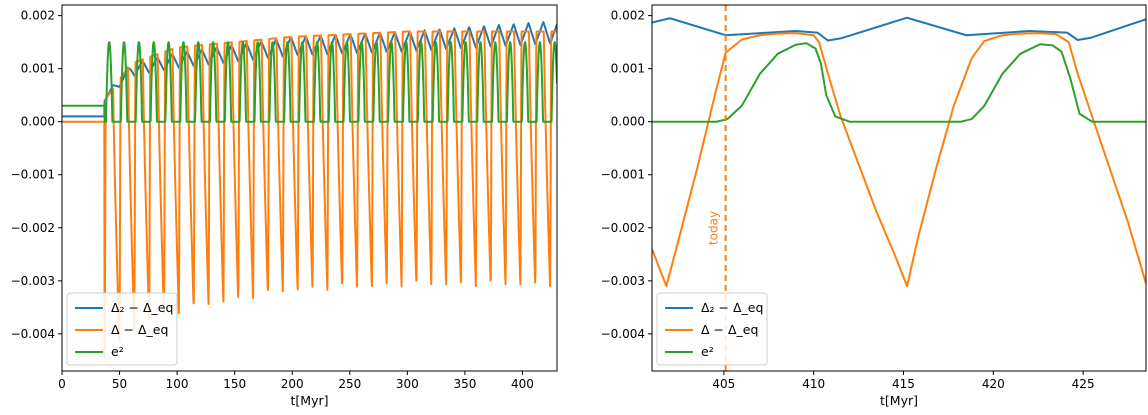 This screenshot has height=415, width=1148. Describe the element at coordinates (234, 384) in the screenshot. I see `x-tick-label: 150` at that location.